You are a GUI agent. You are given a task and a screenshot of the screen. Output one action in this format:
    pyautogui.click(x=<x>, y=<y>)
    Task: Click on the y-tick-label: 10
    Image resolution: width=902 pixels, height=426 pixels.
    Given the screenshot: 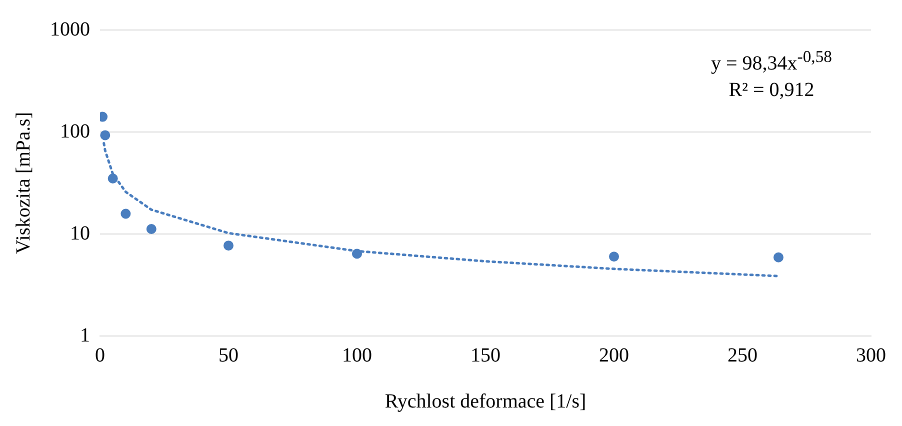 What is the action you would take?
    pyautogui.click(x=80, y=233)
    